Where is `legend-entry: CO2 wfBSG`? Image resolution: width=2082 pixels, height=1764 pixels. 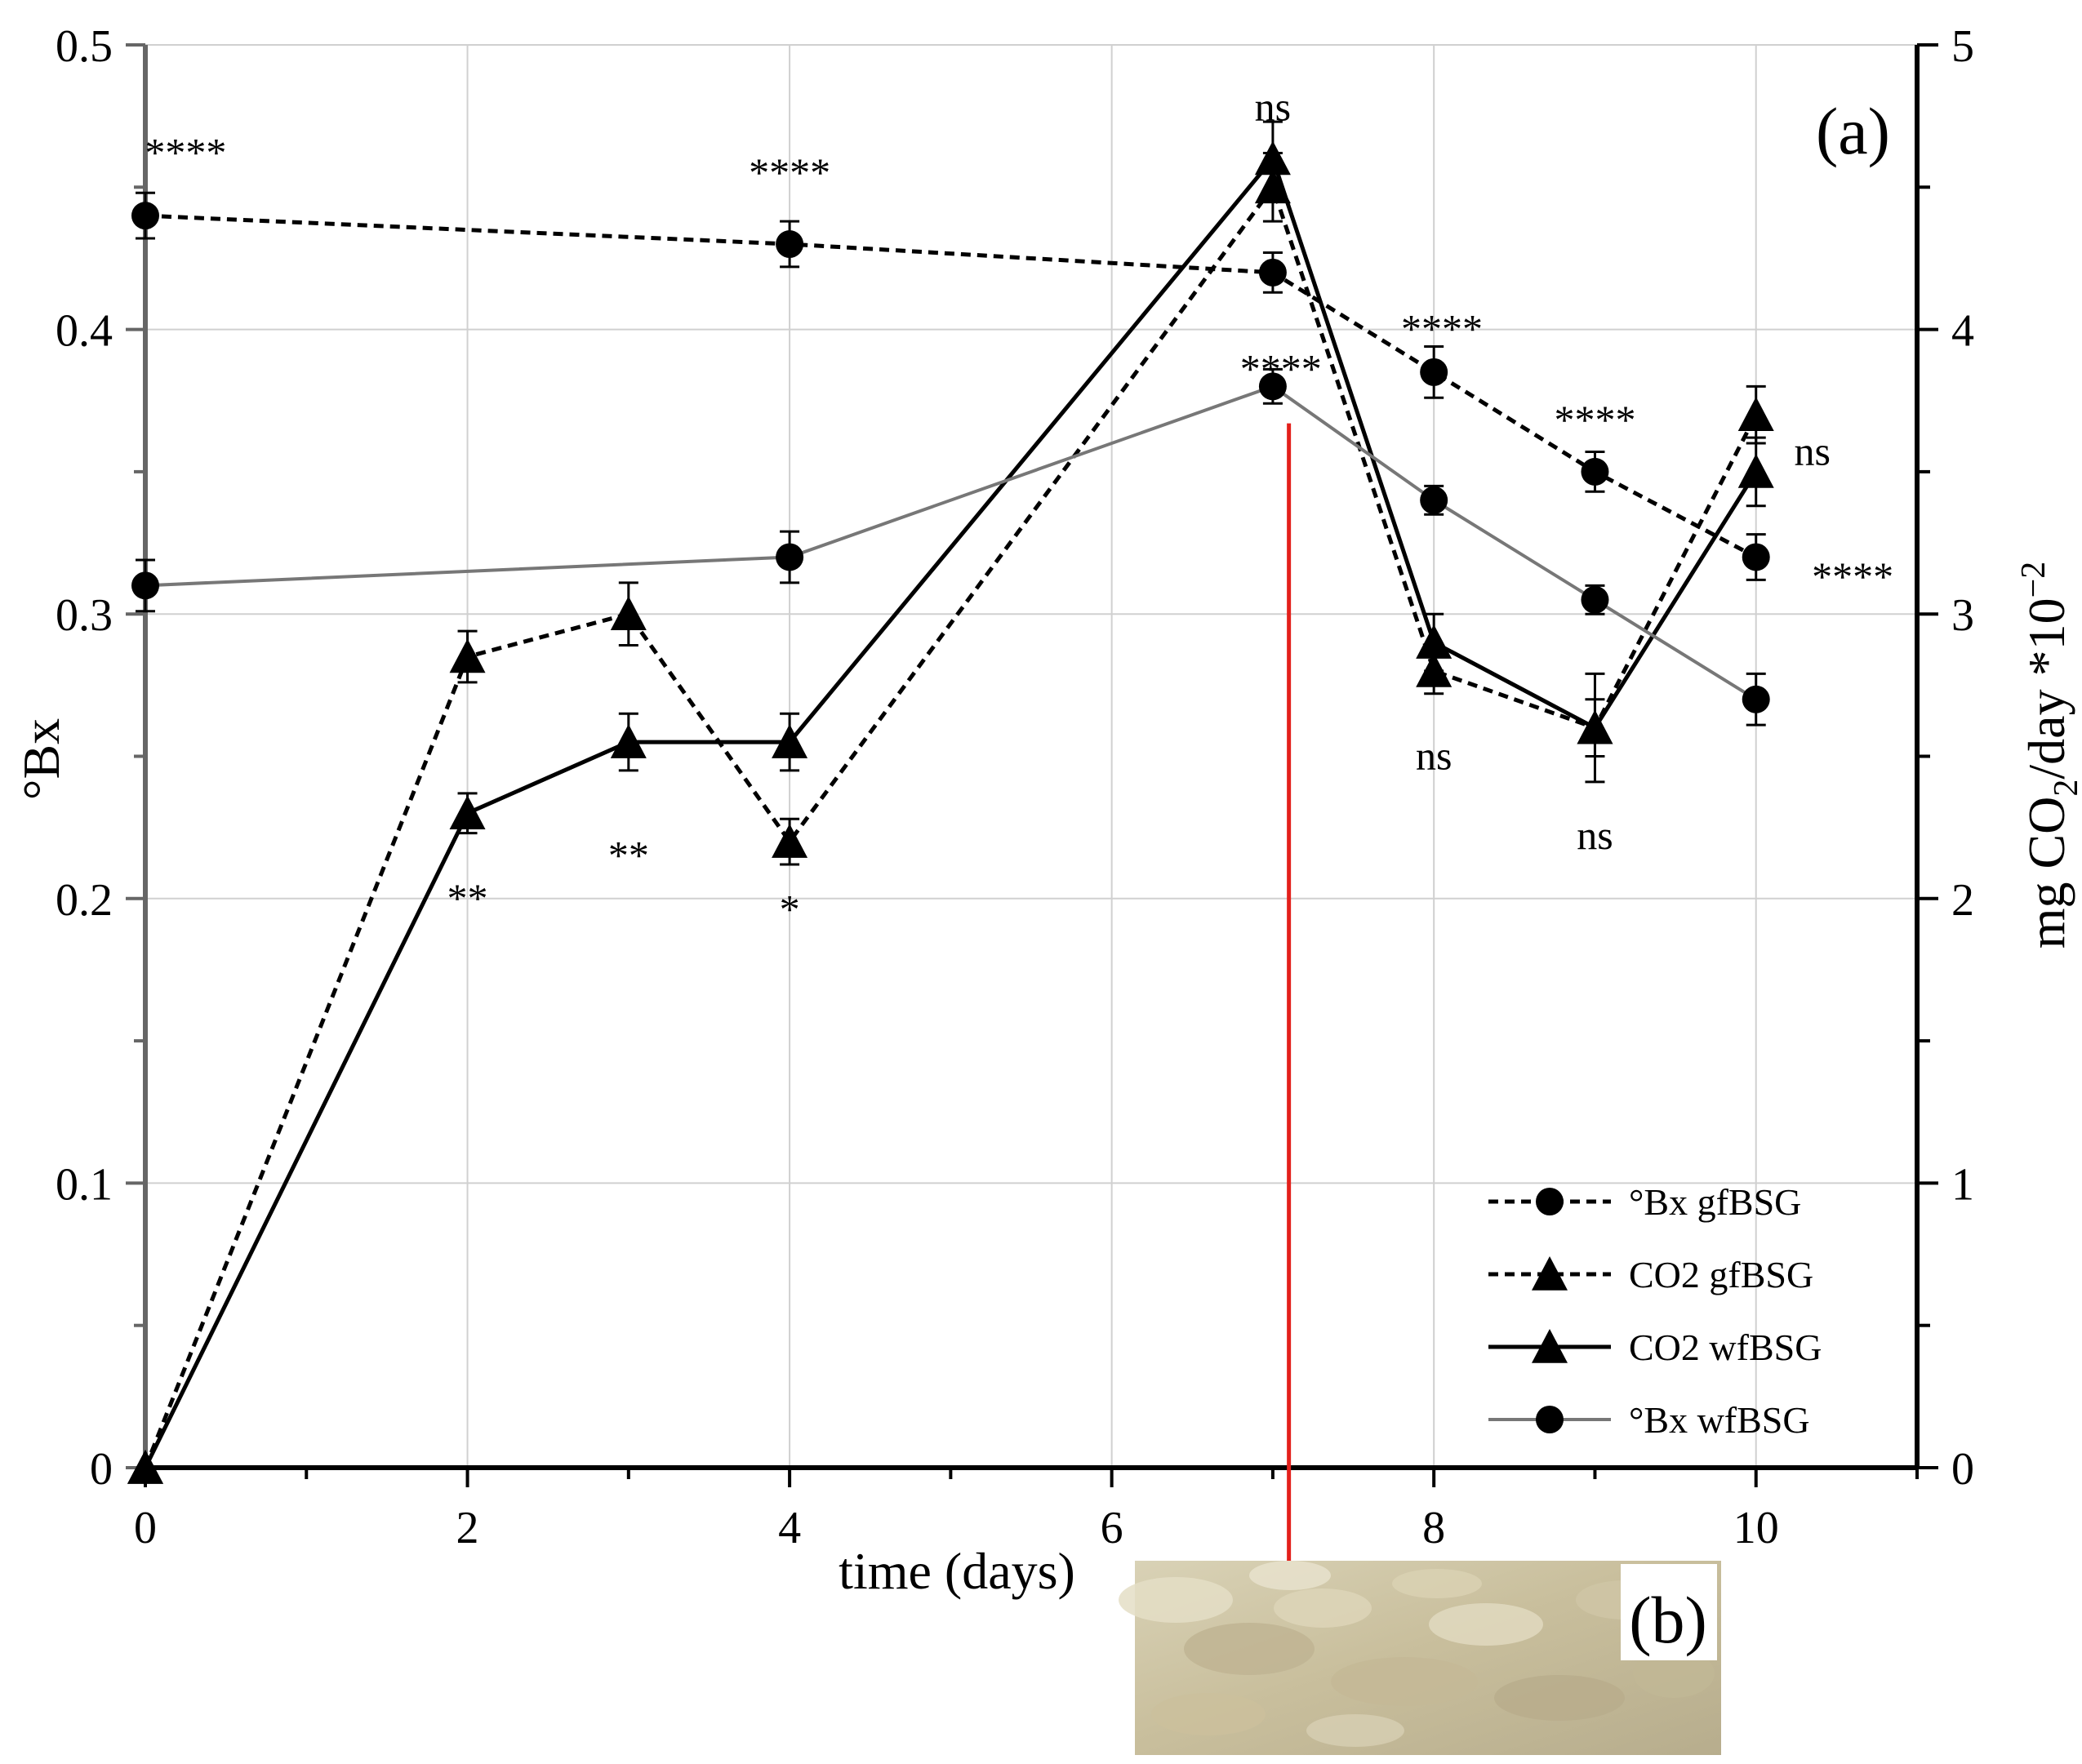
legend-entry: CO2 wfBSG is located at coordinates (1655, 1347).